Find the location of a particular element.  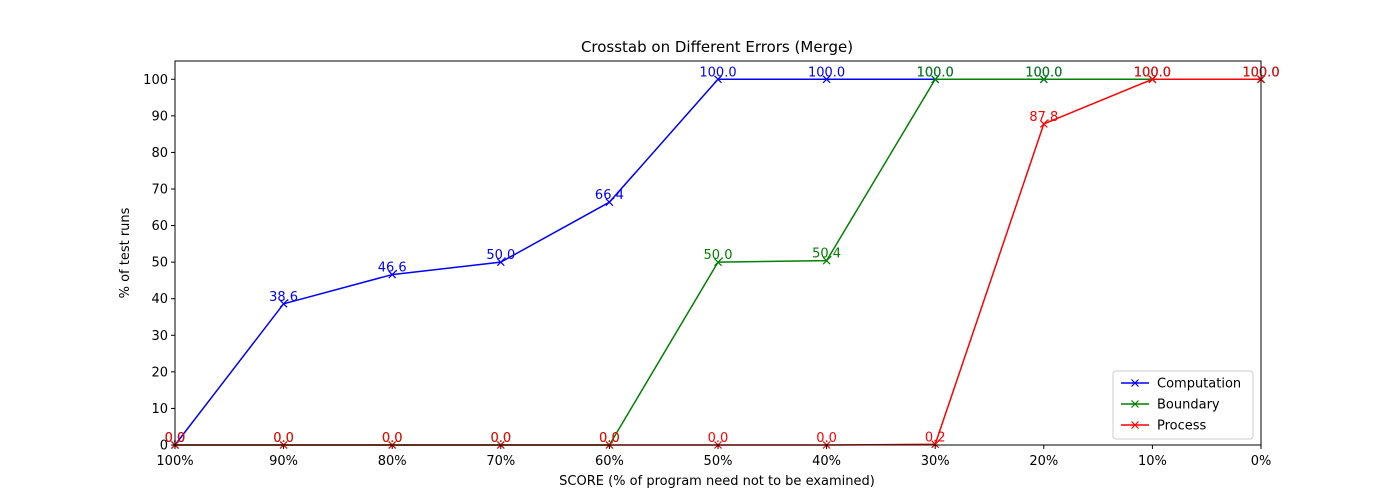

x-tick-label: 10% is located at coordinates (1152, 461).